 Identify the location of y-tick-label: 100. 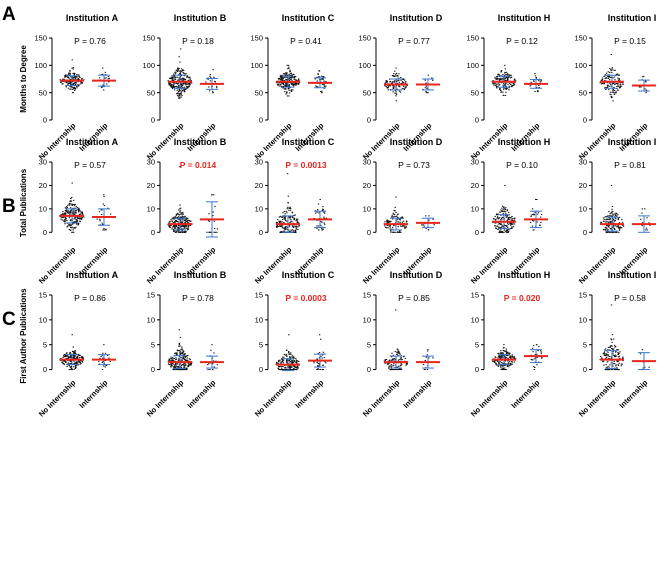
(40, 65).